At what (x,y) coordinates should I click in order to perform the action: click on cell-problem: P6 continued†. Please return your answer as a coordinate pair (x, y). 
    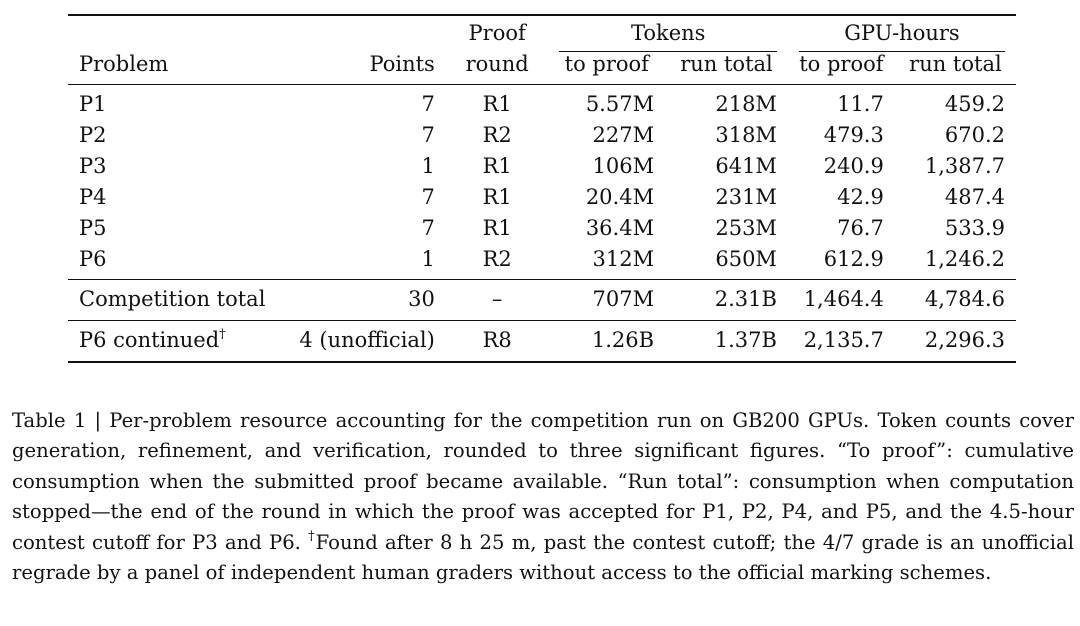
    Looking at the image, I should click on (178, 342).